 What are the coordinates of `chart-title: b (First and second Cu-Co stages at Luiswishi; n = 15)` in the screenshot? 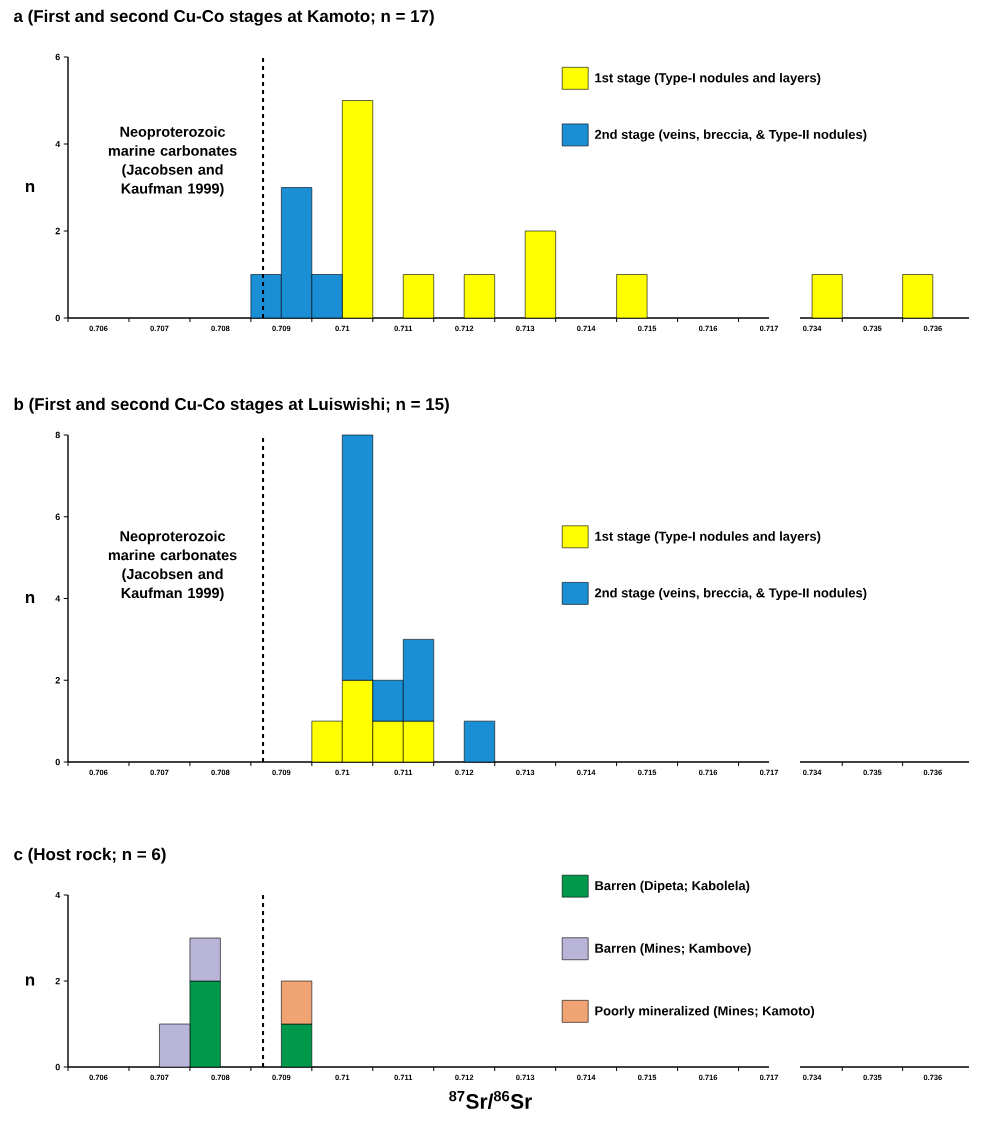 It's located at (231, 405).